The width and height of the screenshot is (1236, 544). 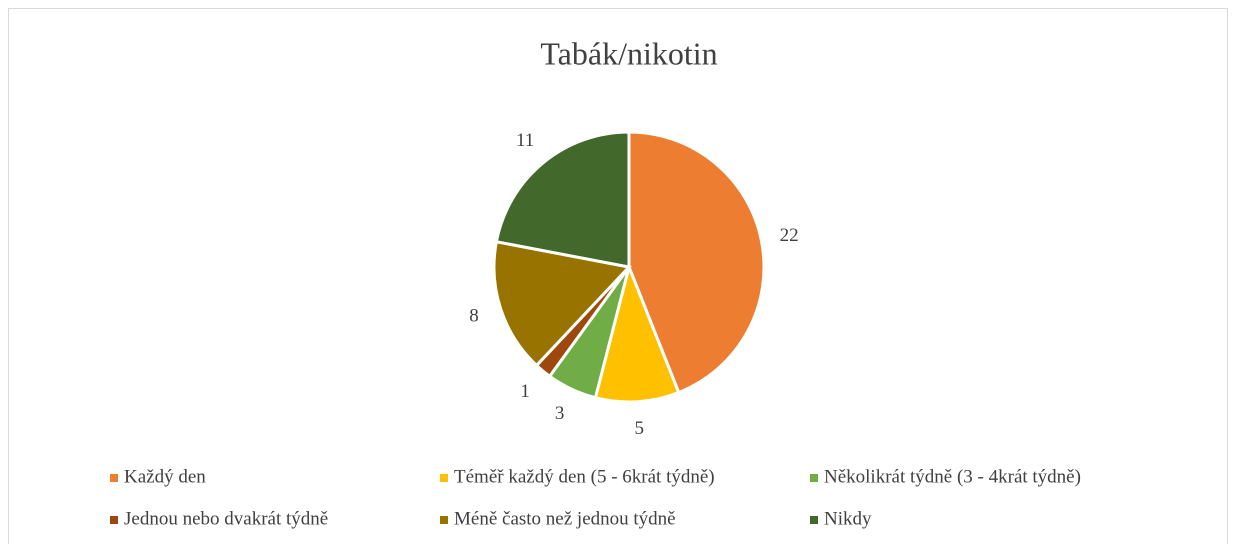 I want to click on legend-label: Každý den, so click(x=165, y=476).